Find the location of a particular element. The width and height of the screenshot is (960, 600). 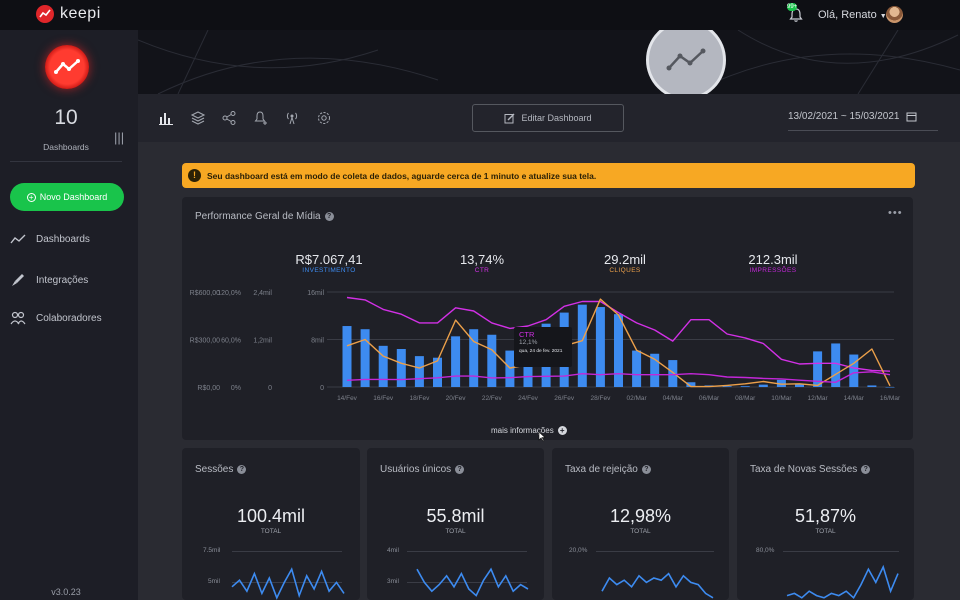

bell-plus-icon is located at coordinates (261, 118).